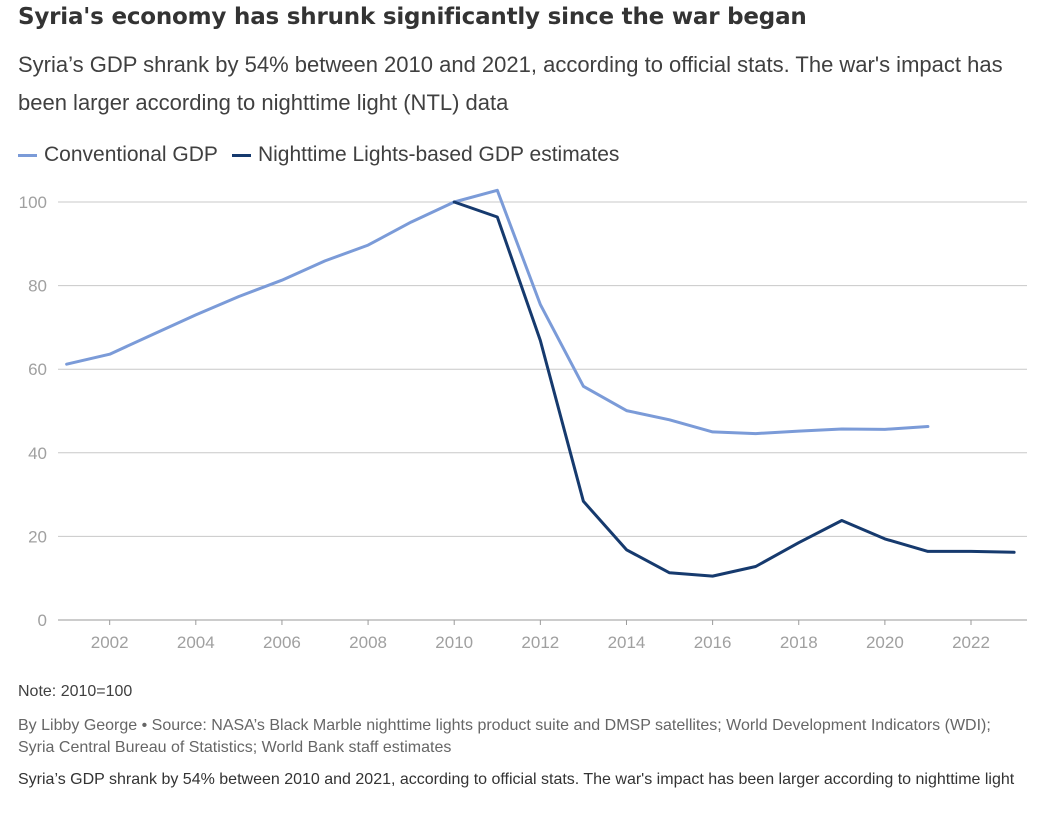 This screenshot has width=1052, height=822. Describe the element at coordinates (438, 154) in the screenshot. I see `legend-label-ntl-gdp: Nighttime Lights-based GDP estimates` at that location.